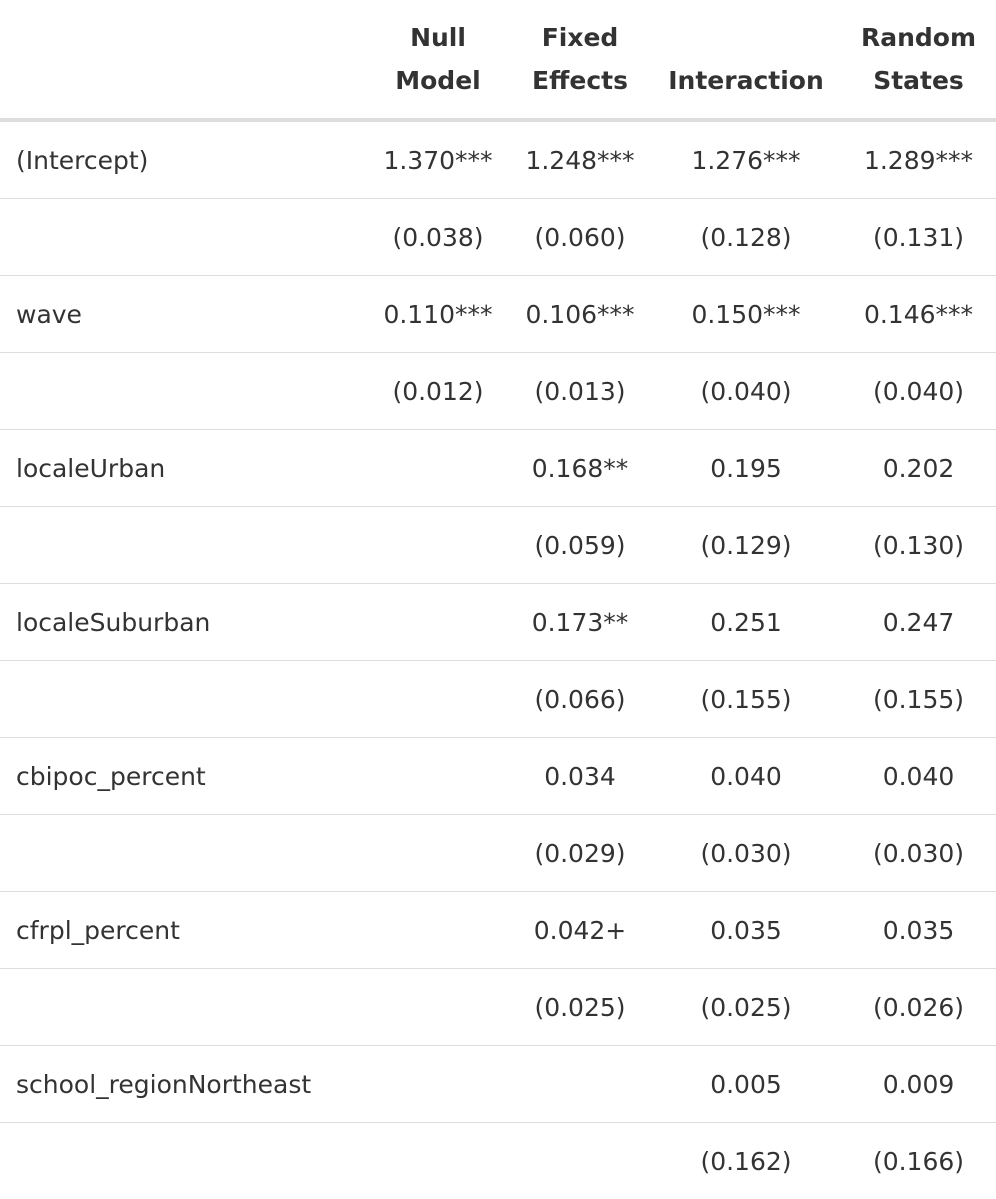 This screenshot has width=996, height=1199. I want to click on header-line: Interaction, so click(746, 80).